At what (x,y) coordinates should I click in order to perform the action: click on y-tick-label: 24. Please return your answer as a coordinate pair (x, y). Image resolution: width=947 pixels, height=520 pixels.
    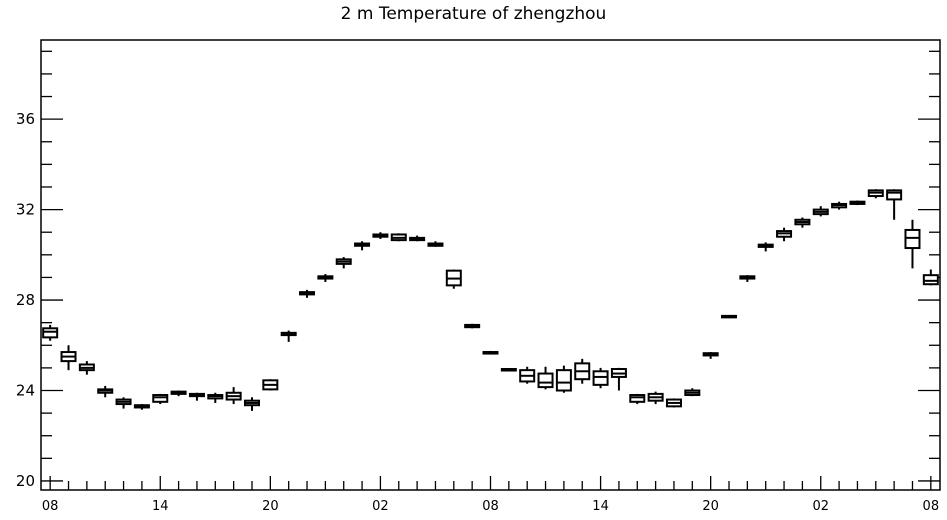
    Looking at the image, I should click on (25, 391).